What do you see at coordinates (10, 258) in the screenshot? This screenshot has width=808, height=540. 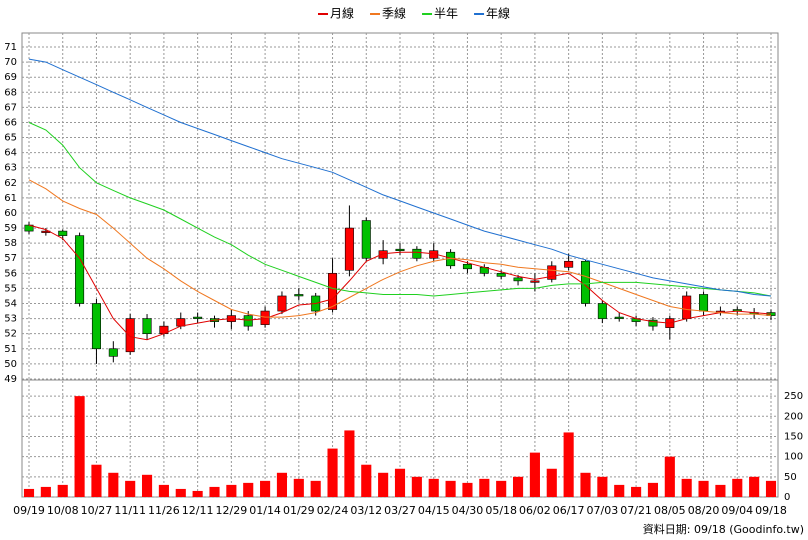 I see `y-tick-label: 57` at bounding box center [10, 258].